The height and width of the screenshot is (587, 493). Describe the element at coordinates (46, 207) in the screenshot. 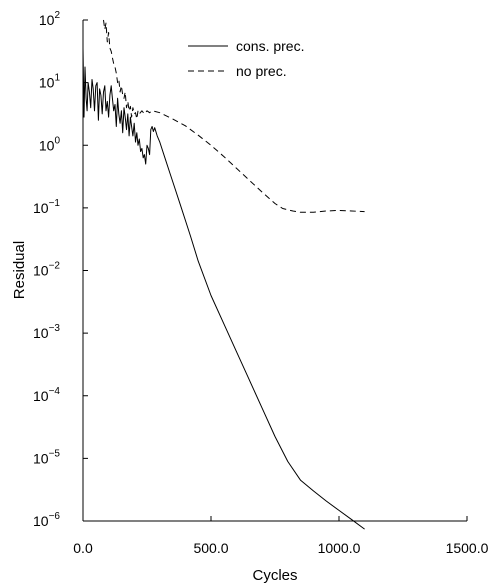

I see `y-tick-label: 10⁻¹` at that location.